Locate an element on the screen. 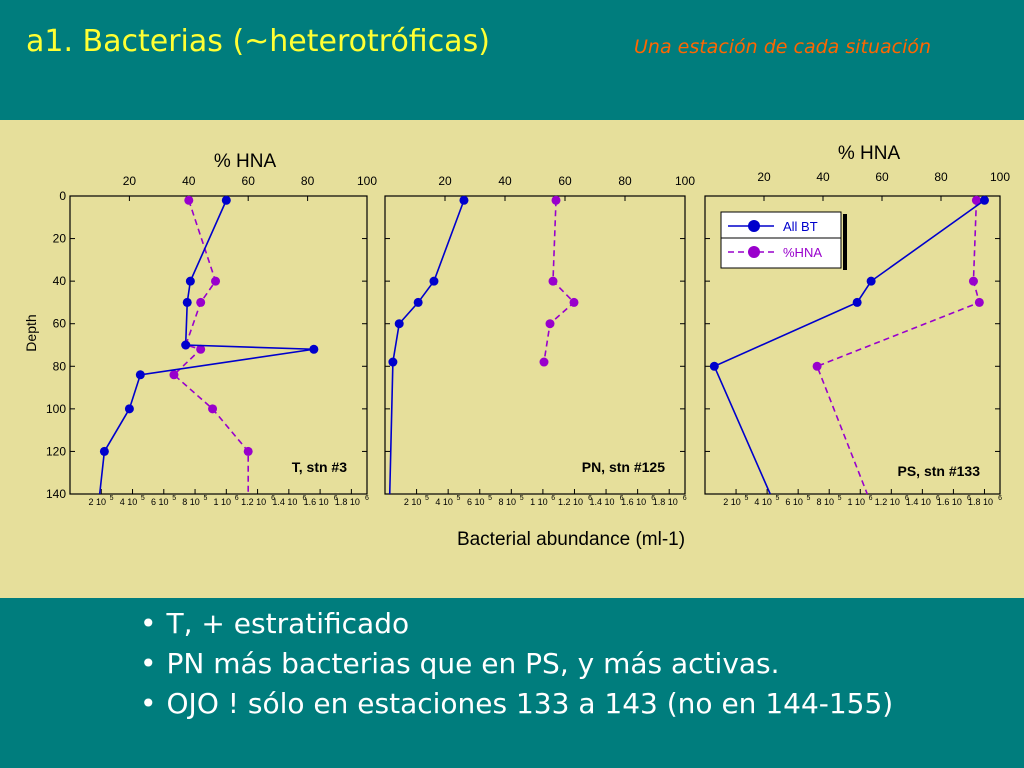 The height and width of the screenshot is (768, 1024). y-tick-label: 60 is located at coordinates (60, 324).